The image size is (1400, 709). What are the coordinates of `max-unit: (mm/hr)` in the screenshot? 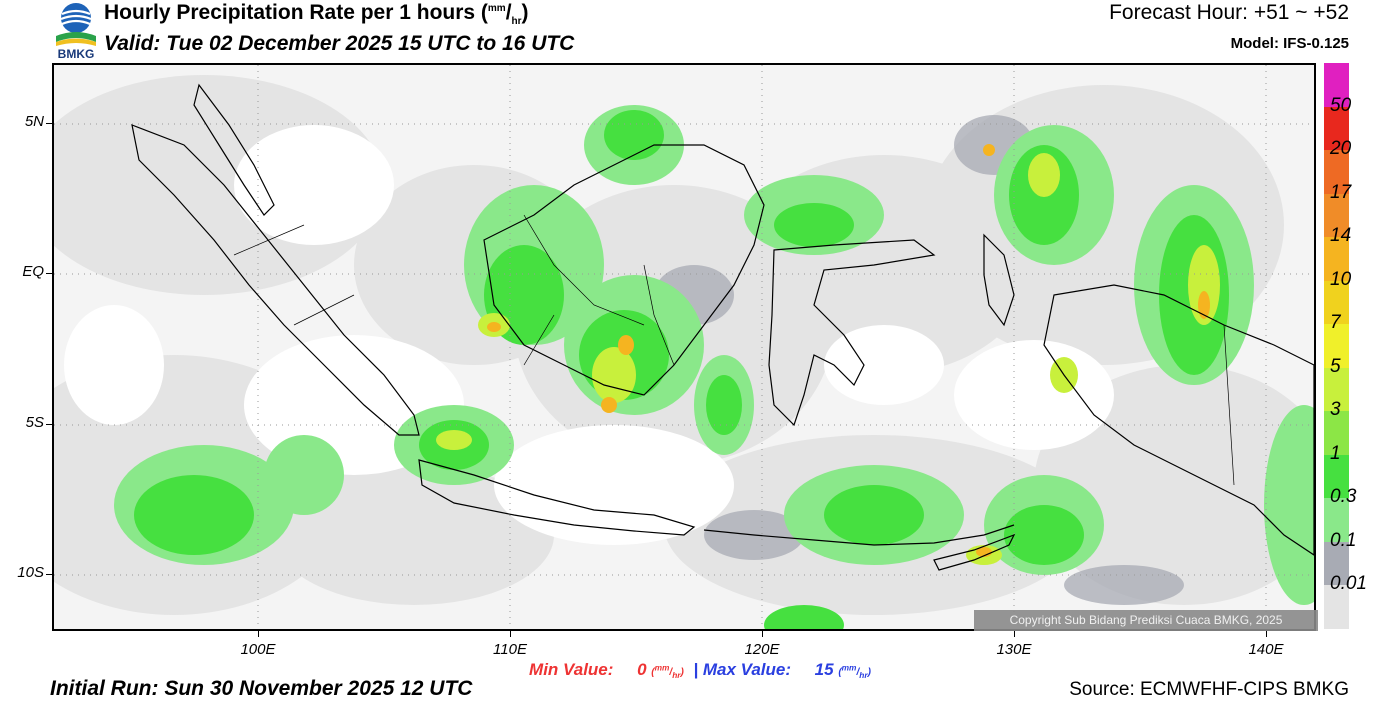 It's located at (854, 671).